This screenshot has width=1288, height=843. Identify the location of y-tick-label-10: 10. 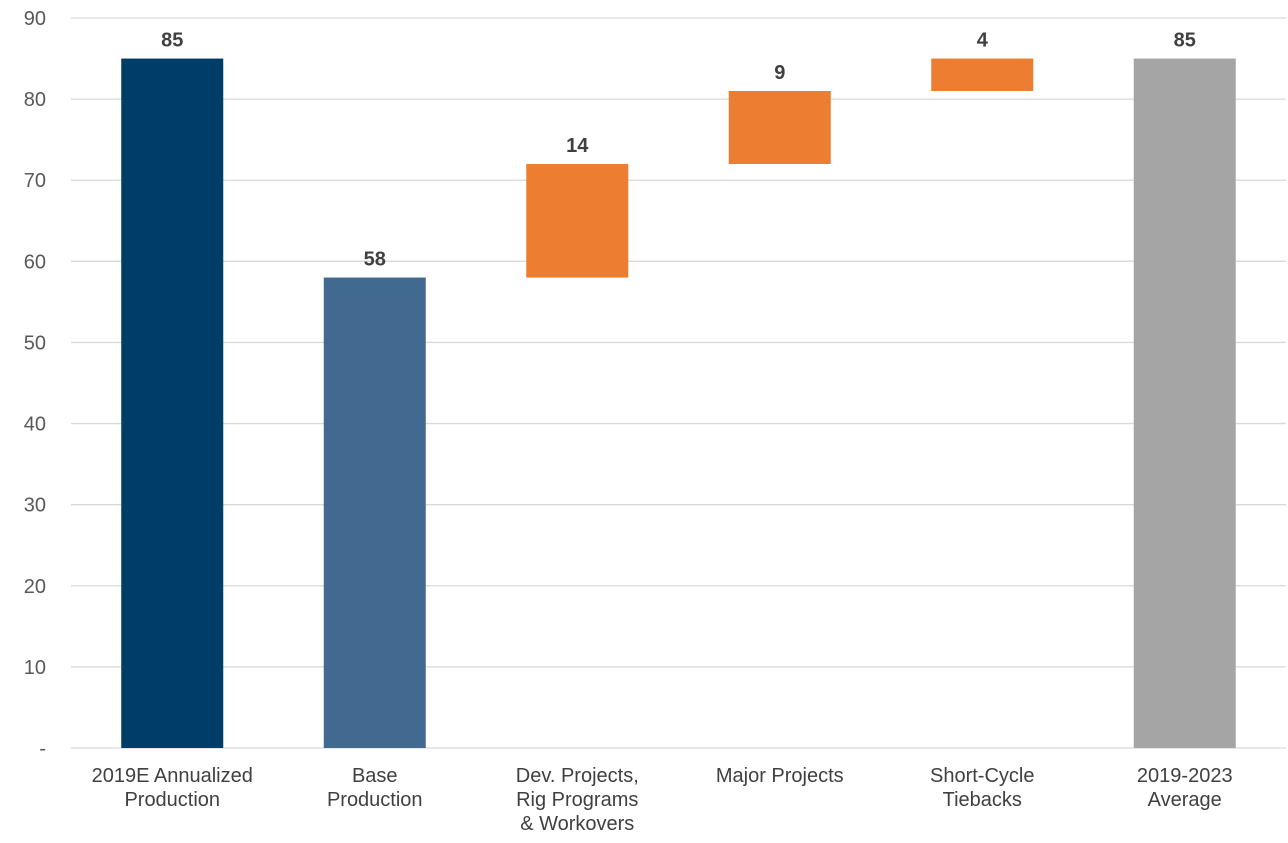
(35, 668).